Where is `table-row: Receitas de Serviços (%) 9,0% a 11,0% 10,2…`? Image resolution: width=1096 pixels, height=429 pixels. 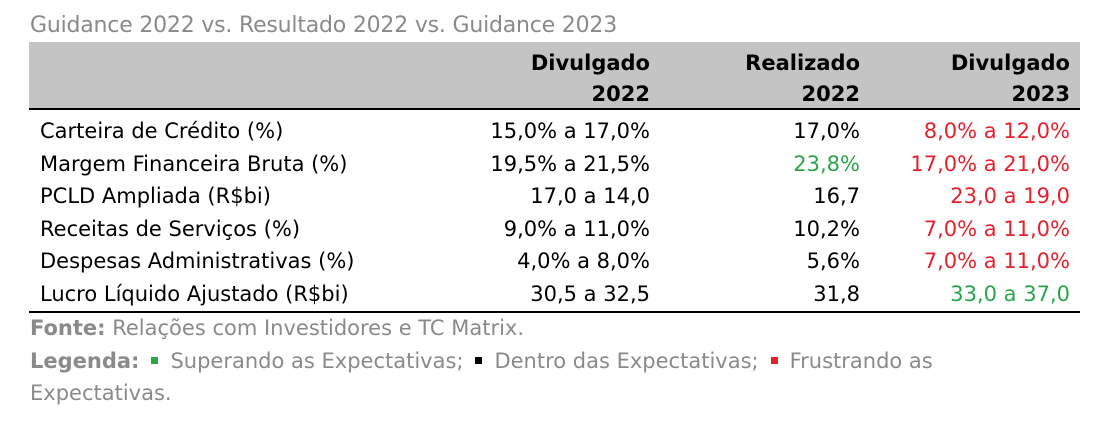
table-row: Receitas de Serviços (%) 9,0% a 11,0% 10,2… is located at coordinates (554, 228).